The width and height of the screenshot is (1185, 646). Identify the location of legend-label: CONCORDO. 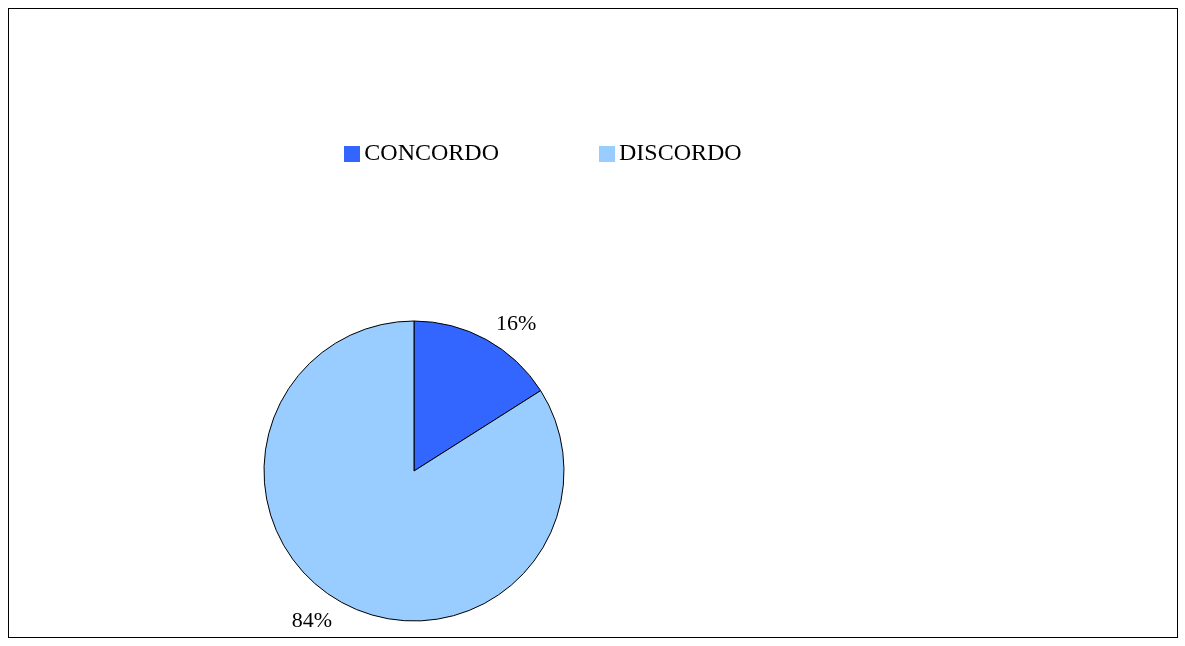
(431, 152).